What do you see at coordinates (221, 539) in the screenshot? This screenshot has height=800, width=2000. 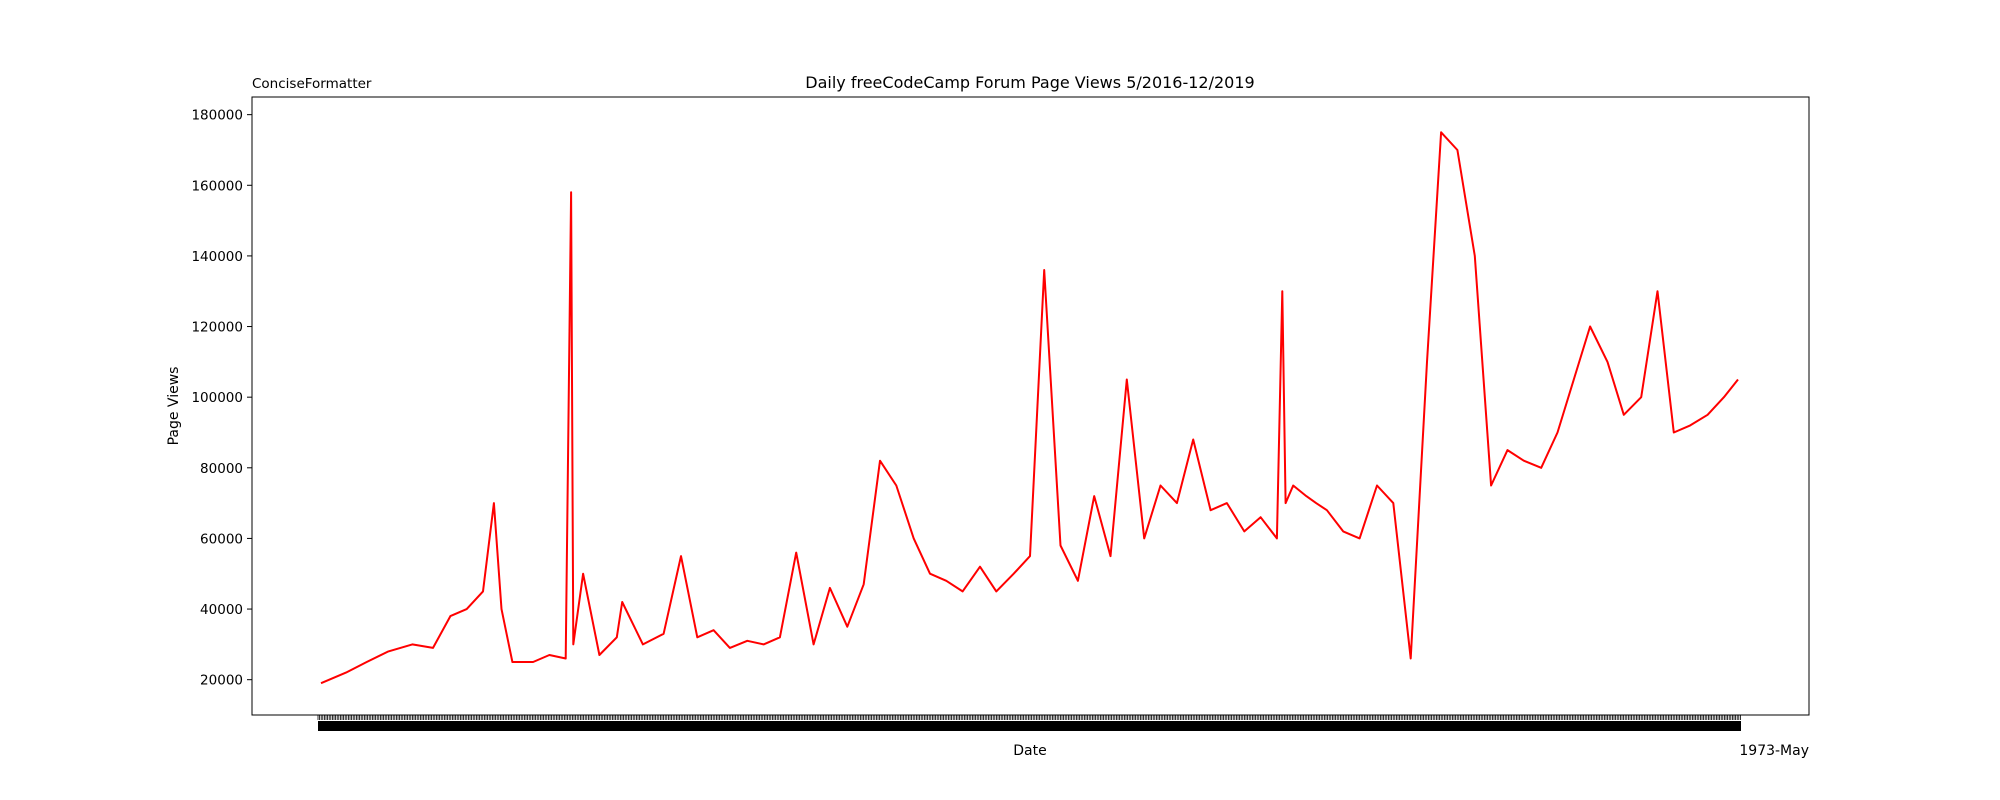 I see `y-tick-label: 60000` at bounding box center [221, 539].